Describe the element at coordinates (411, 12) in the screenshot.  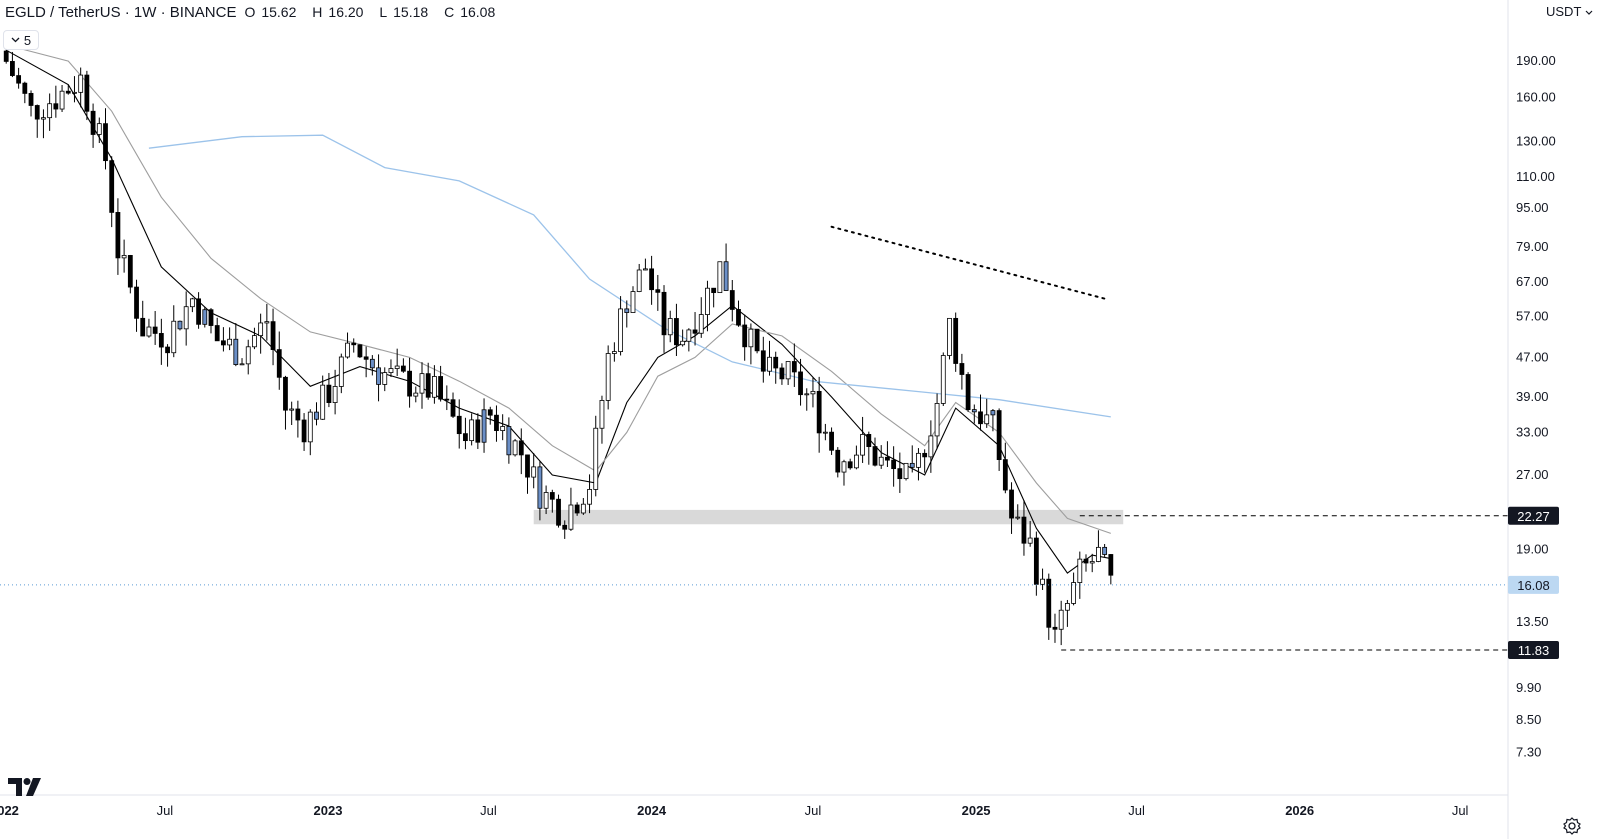
I see `low-value: 15.18` at that location.